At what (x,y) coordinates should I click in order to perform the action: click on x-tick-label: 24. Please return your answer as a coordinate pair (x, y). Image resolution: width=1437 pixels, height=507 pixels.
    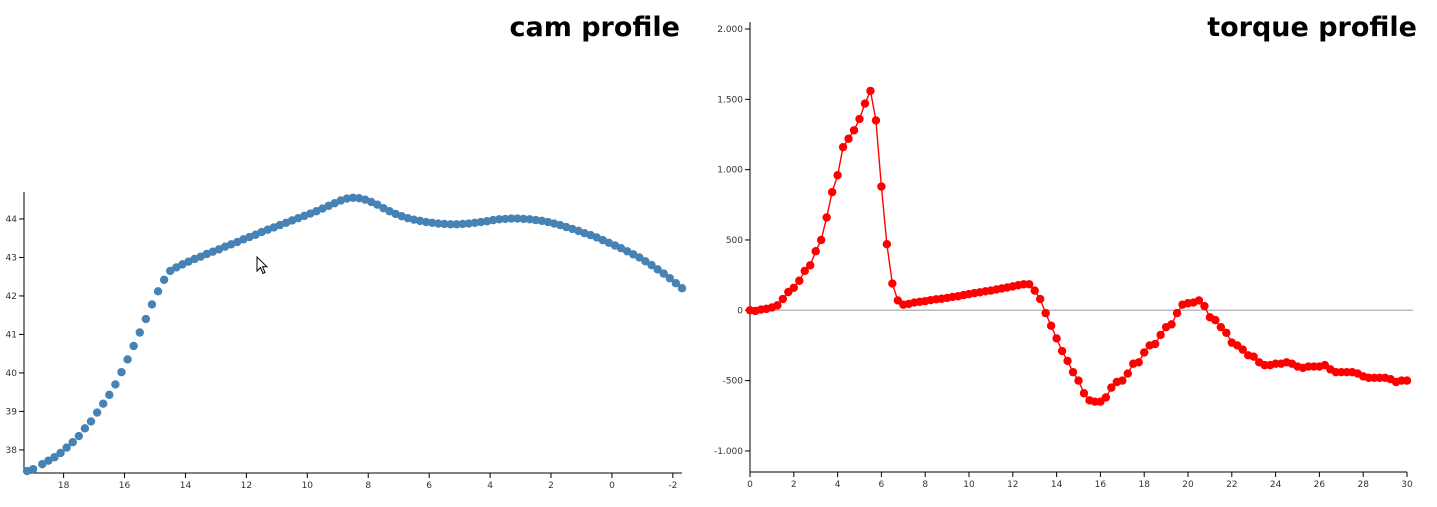
    Looking at the image, I should click on (1276, 485).